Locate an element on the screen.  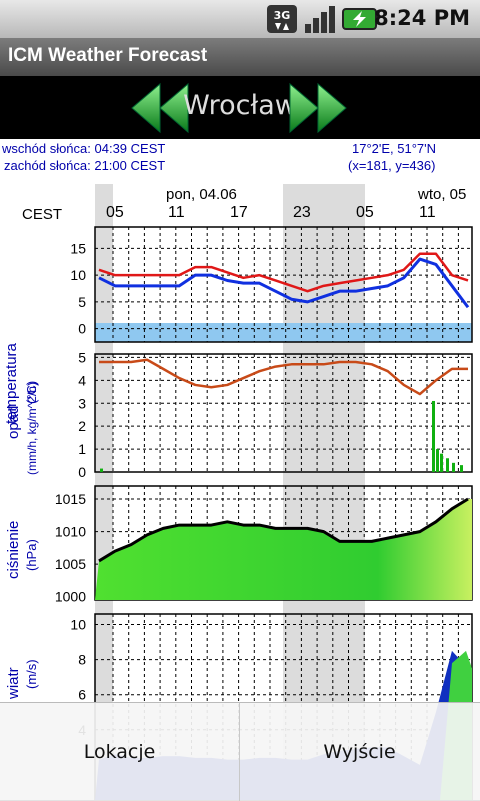
pressure-area is located at coordinates (283, 549).